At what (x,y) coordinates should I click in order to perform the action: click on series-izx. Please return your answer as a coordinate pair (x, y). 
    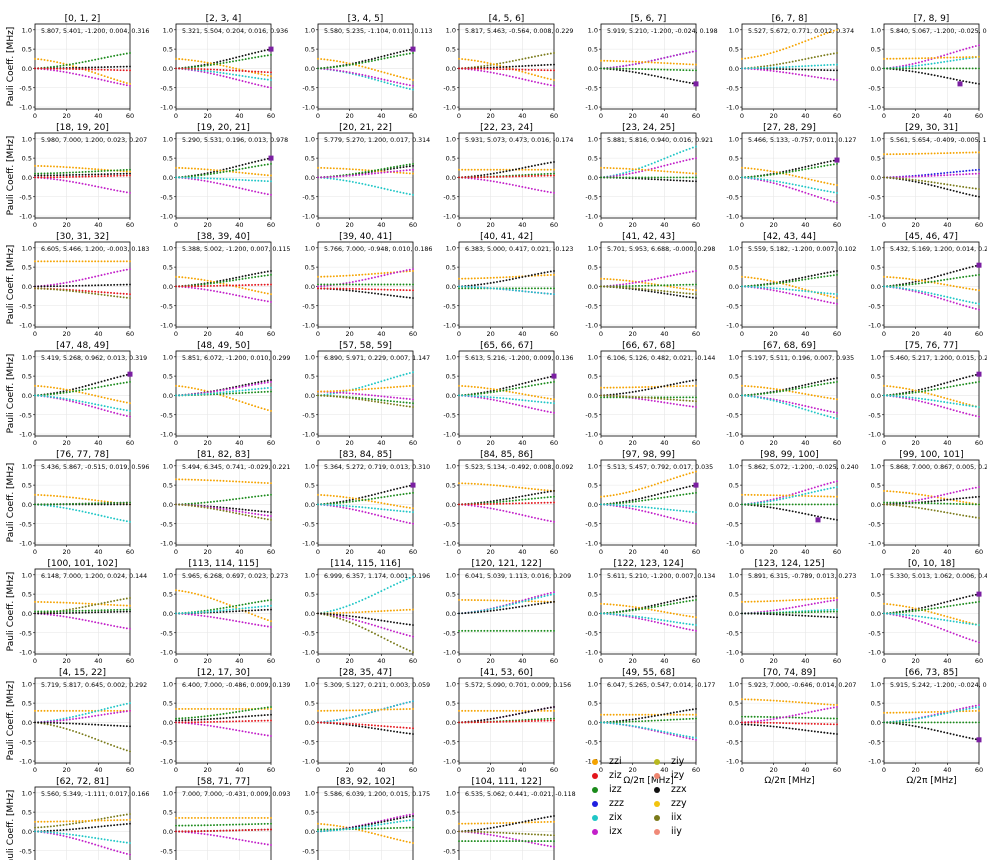
    Looking at the image, I should click on (365, 278).